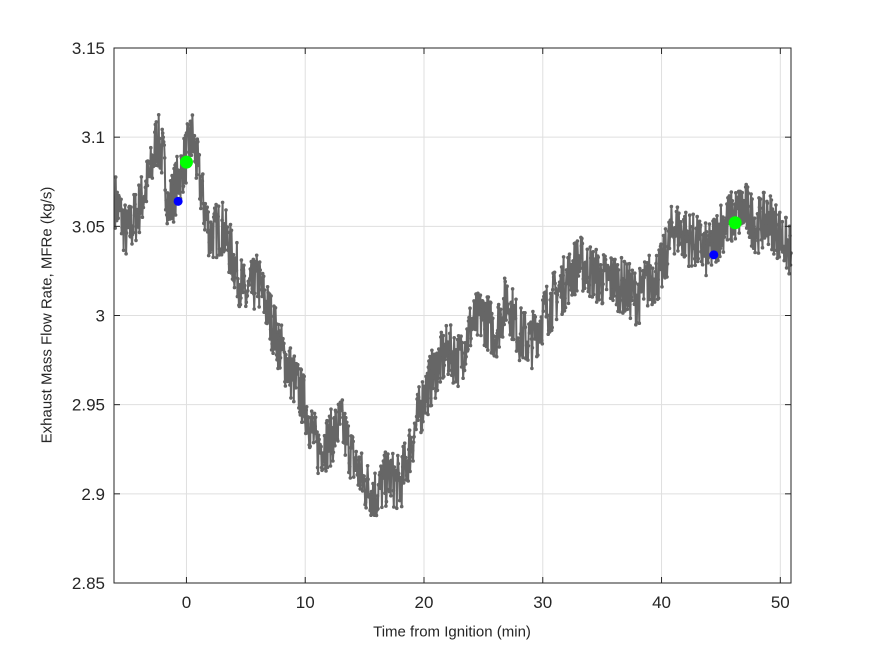 The width and height of the screenshot is (875, 656). What do you see at coordinates (88, 48) in the screenshot?
I see `y-tick-label: 3.15` at bounding box center [88, 48].